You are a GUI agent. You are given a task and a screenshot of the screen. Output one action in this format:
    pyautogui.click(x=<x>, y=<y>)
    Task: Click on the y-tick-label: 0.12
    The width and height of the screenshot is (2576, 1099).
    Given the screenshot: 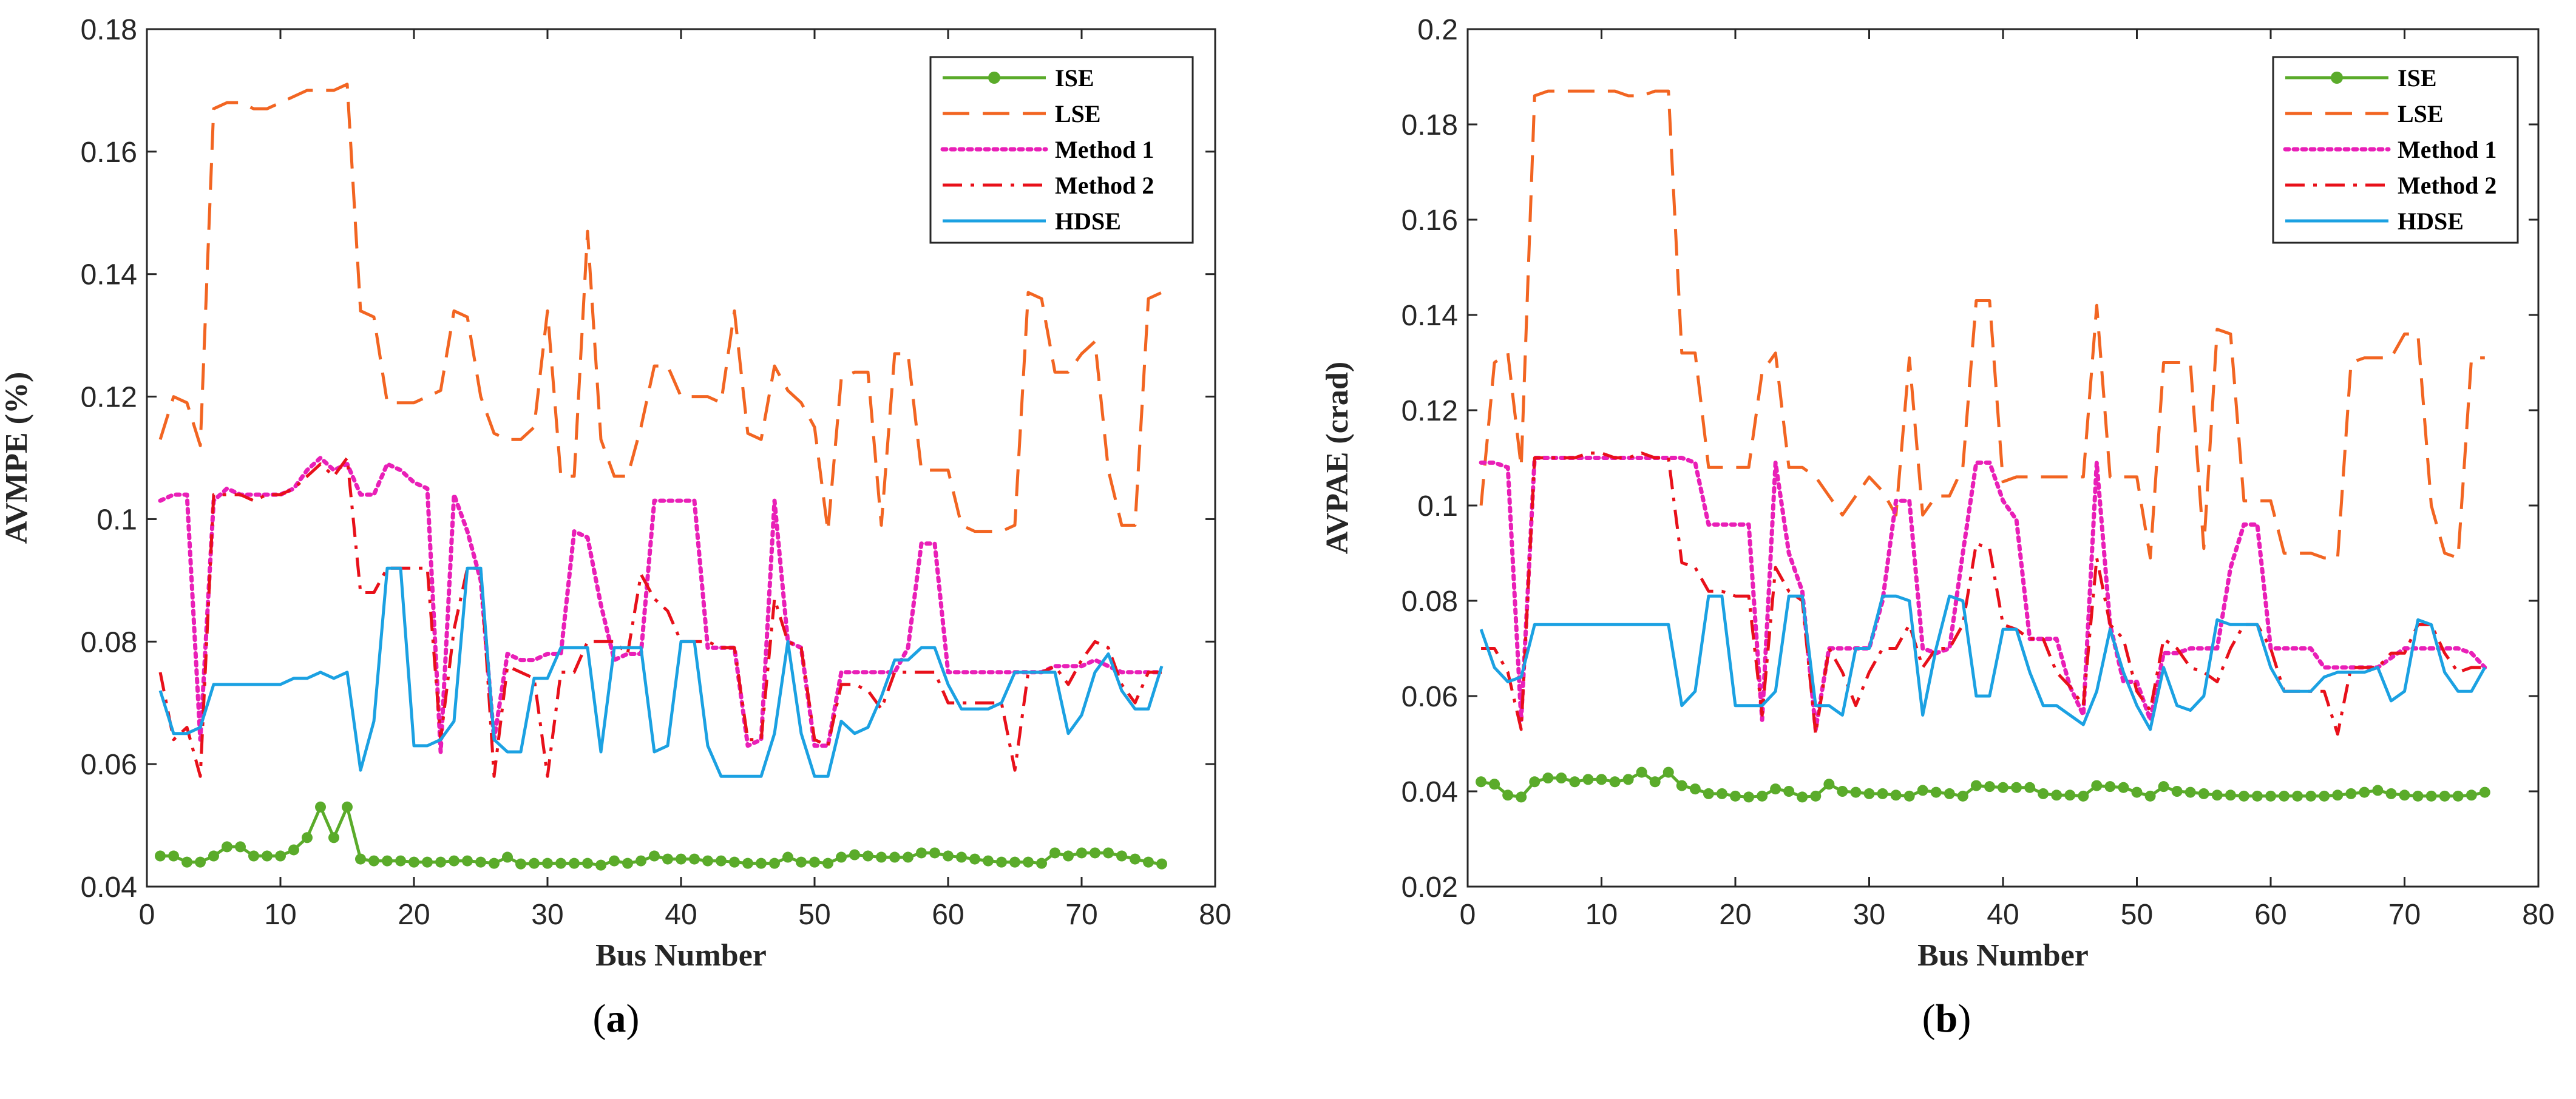 What is the action you would take?
    pyautogui.click(x=1430, y=411)
    